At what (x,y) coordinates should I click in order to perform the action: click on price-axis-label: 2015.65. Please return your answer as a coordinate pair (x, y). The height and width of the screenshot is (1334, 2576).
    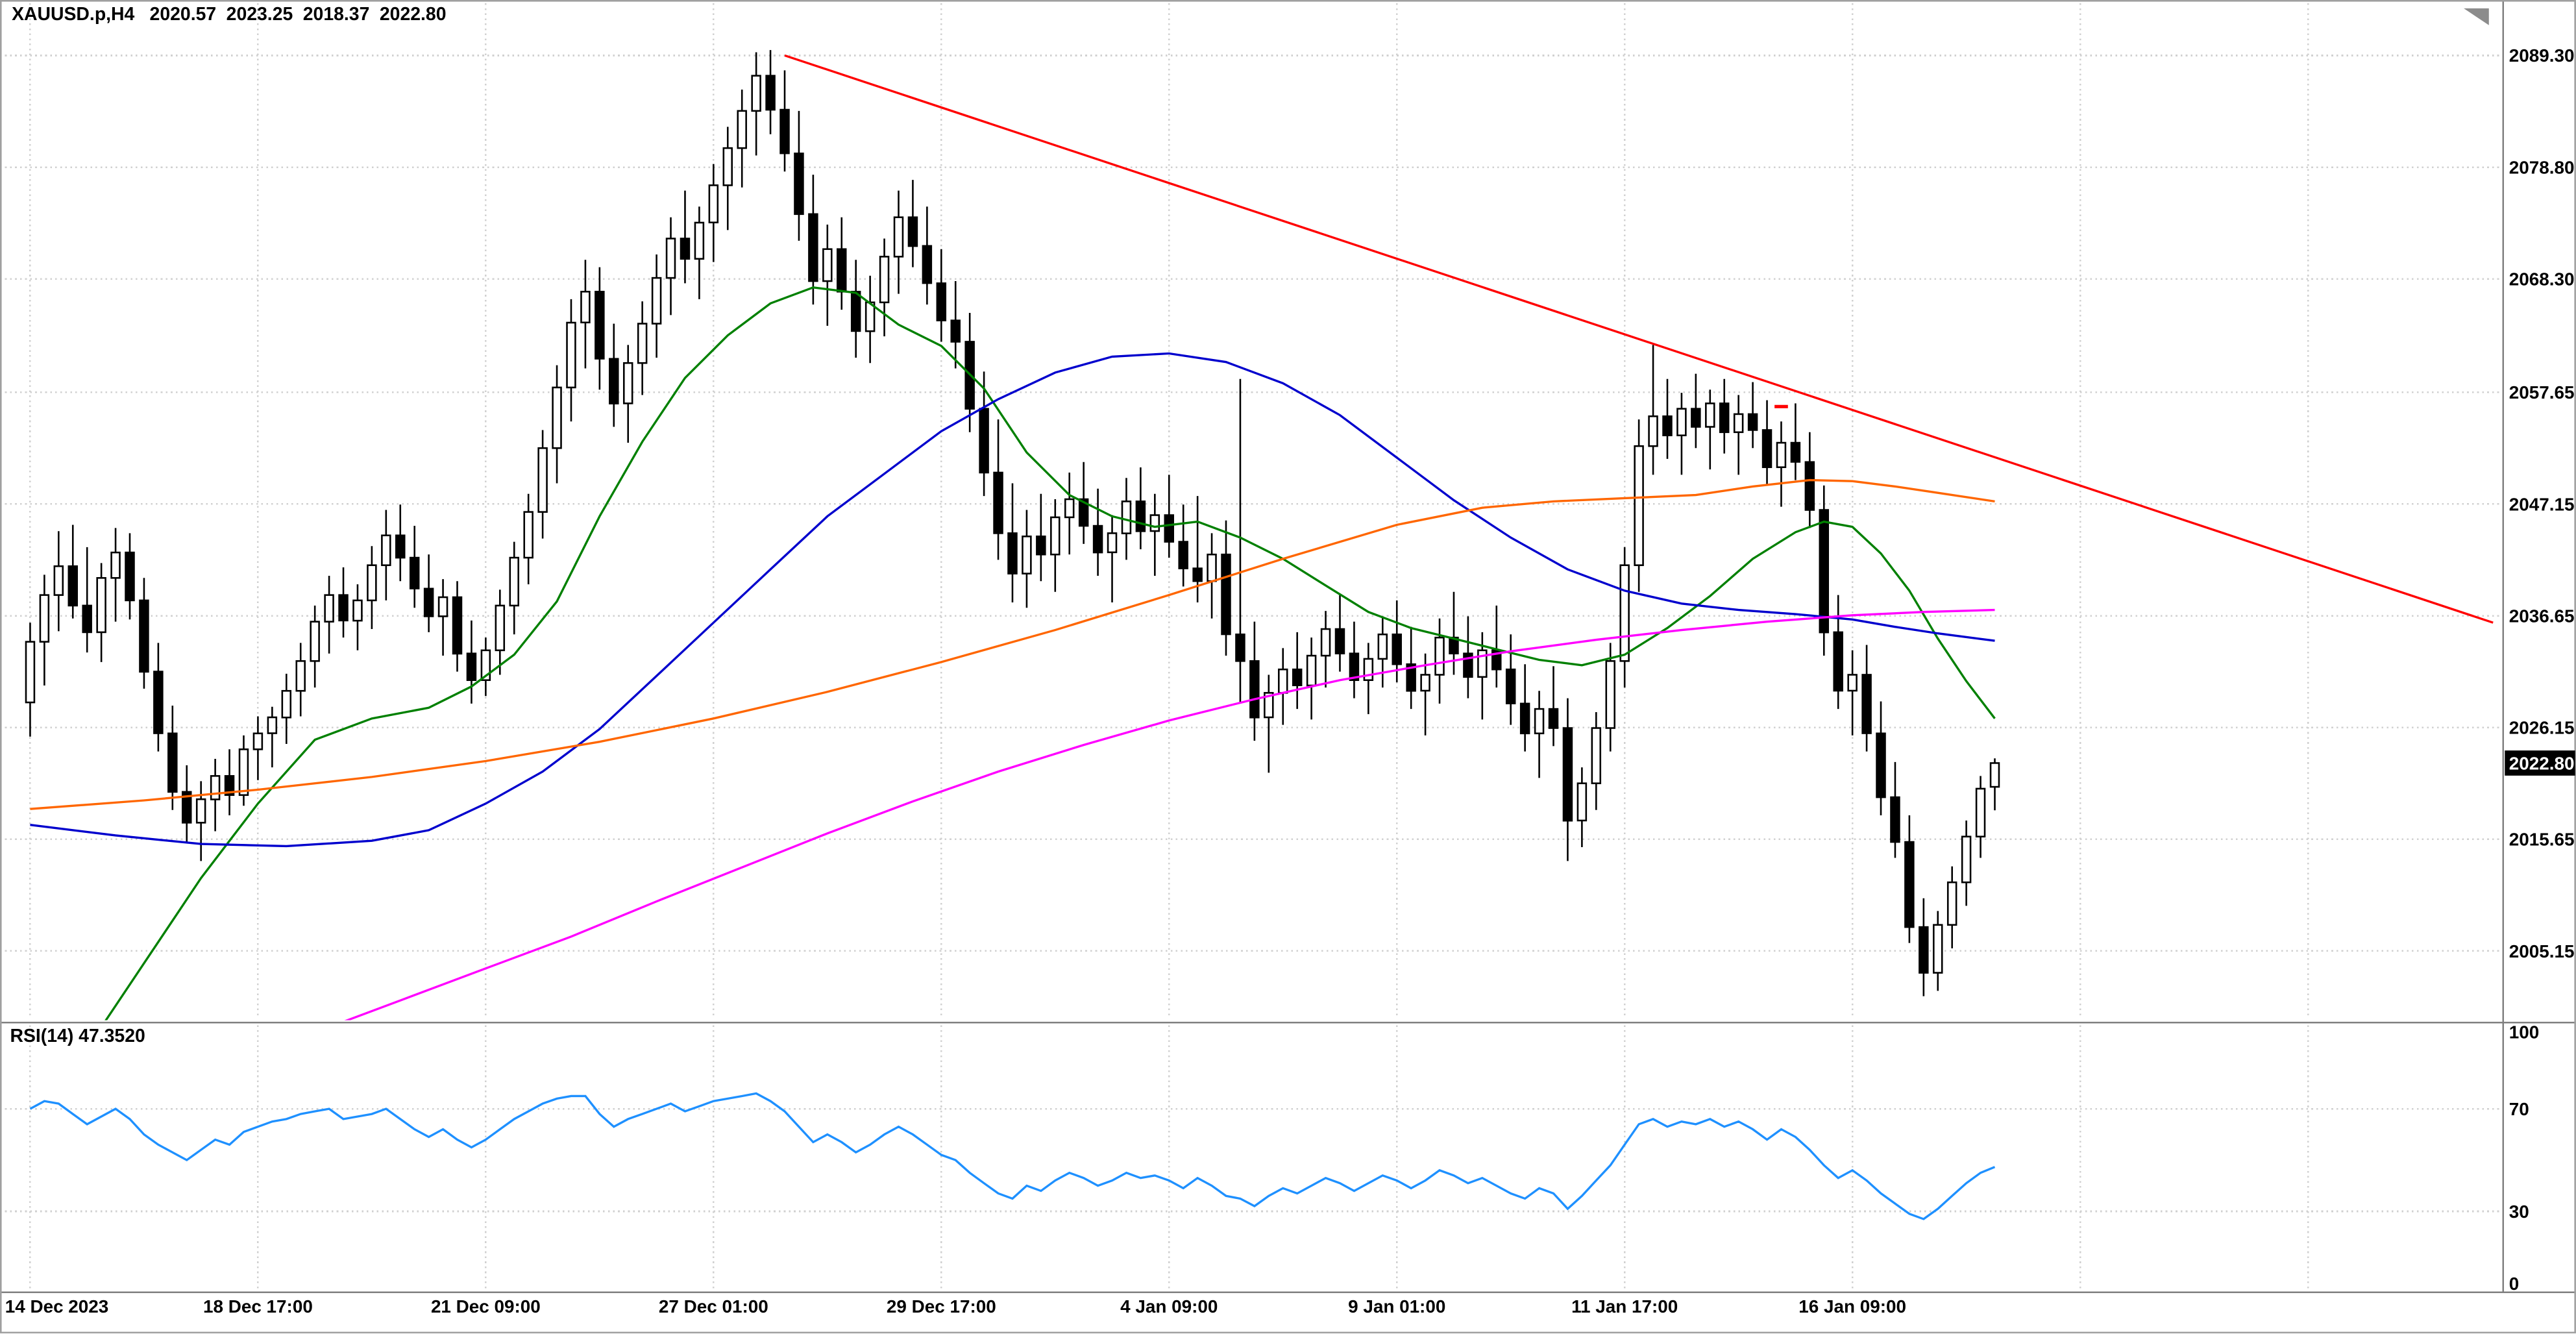
    Looking at the image, I should click on (2542, 840).